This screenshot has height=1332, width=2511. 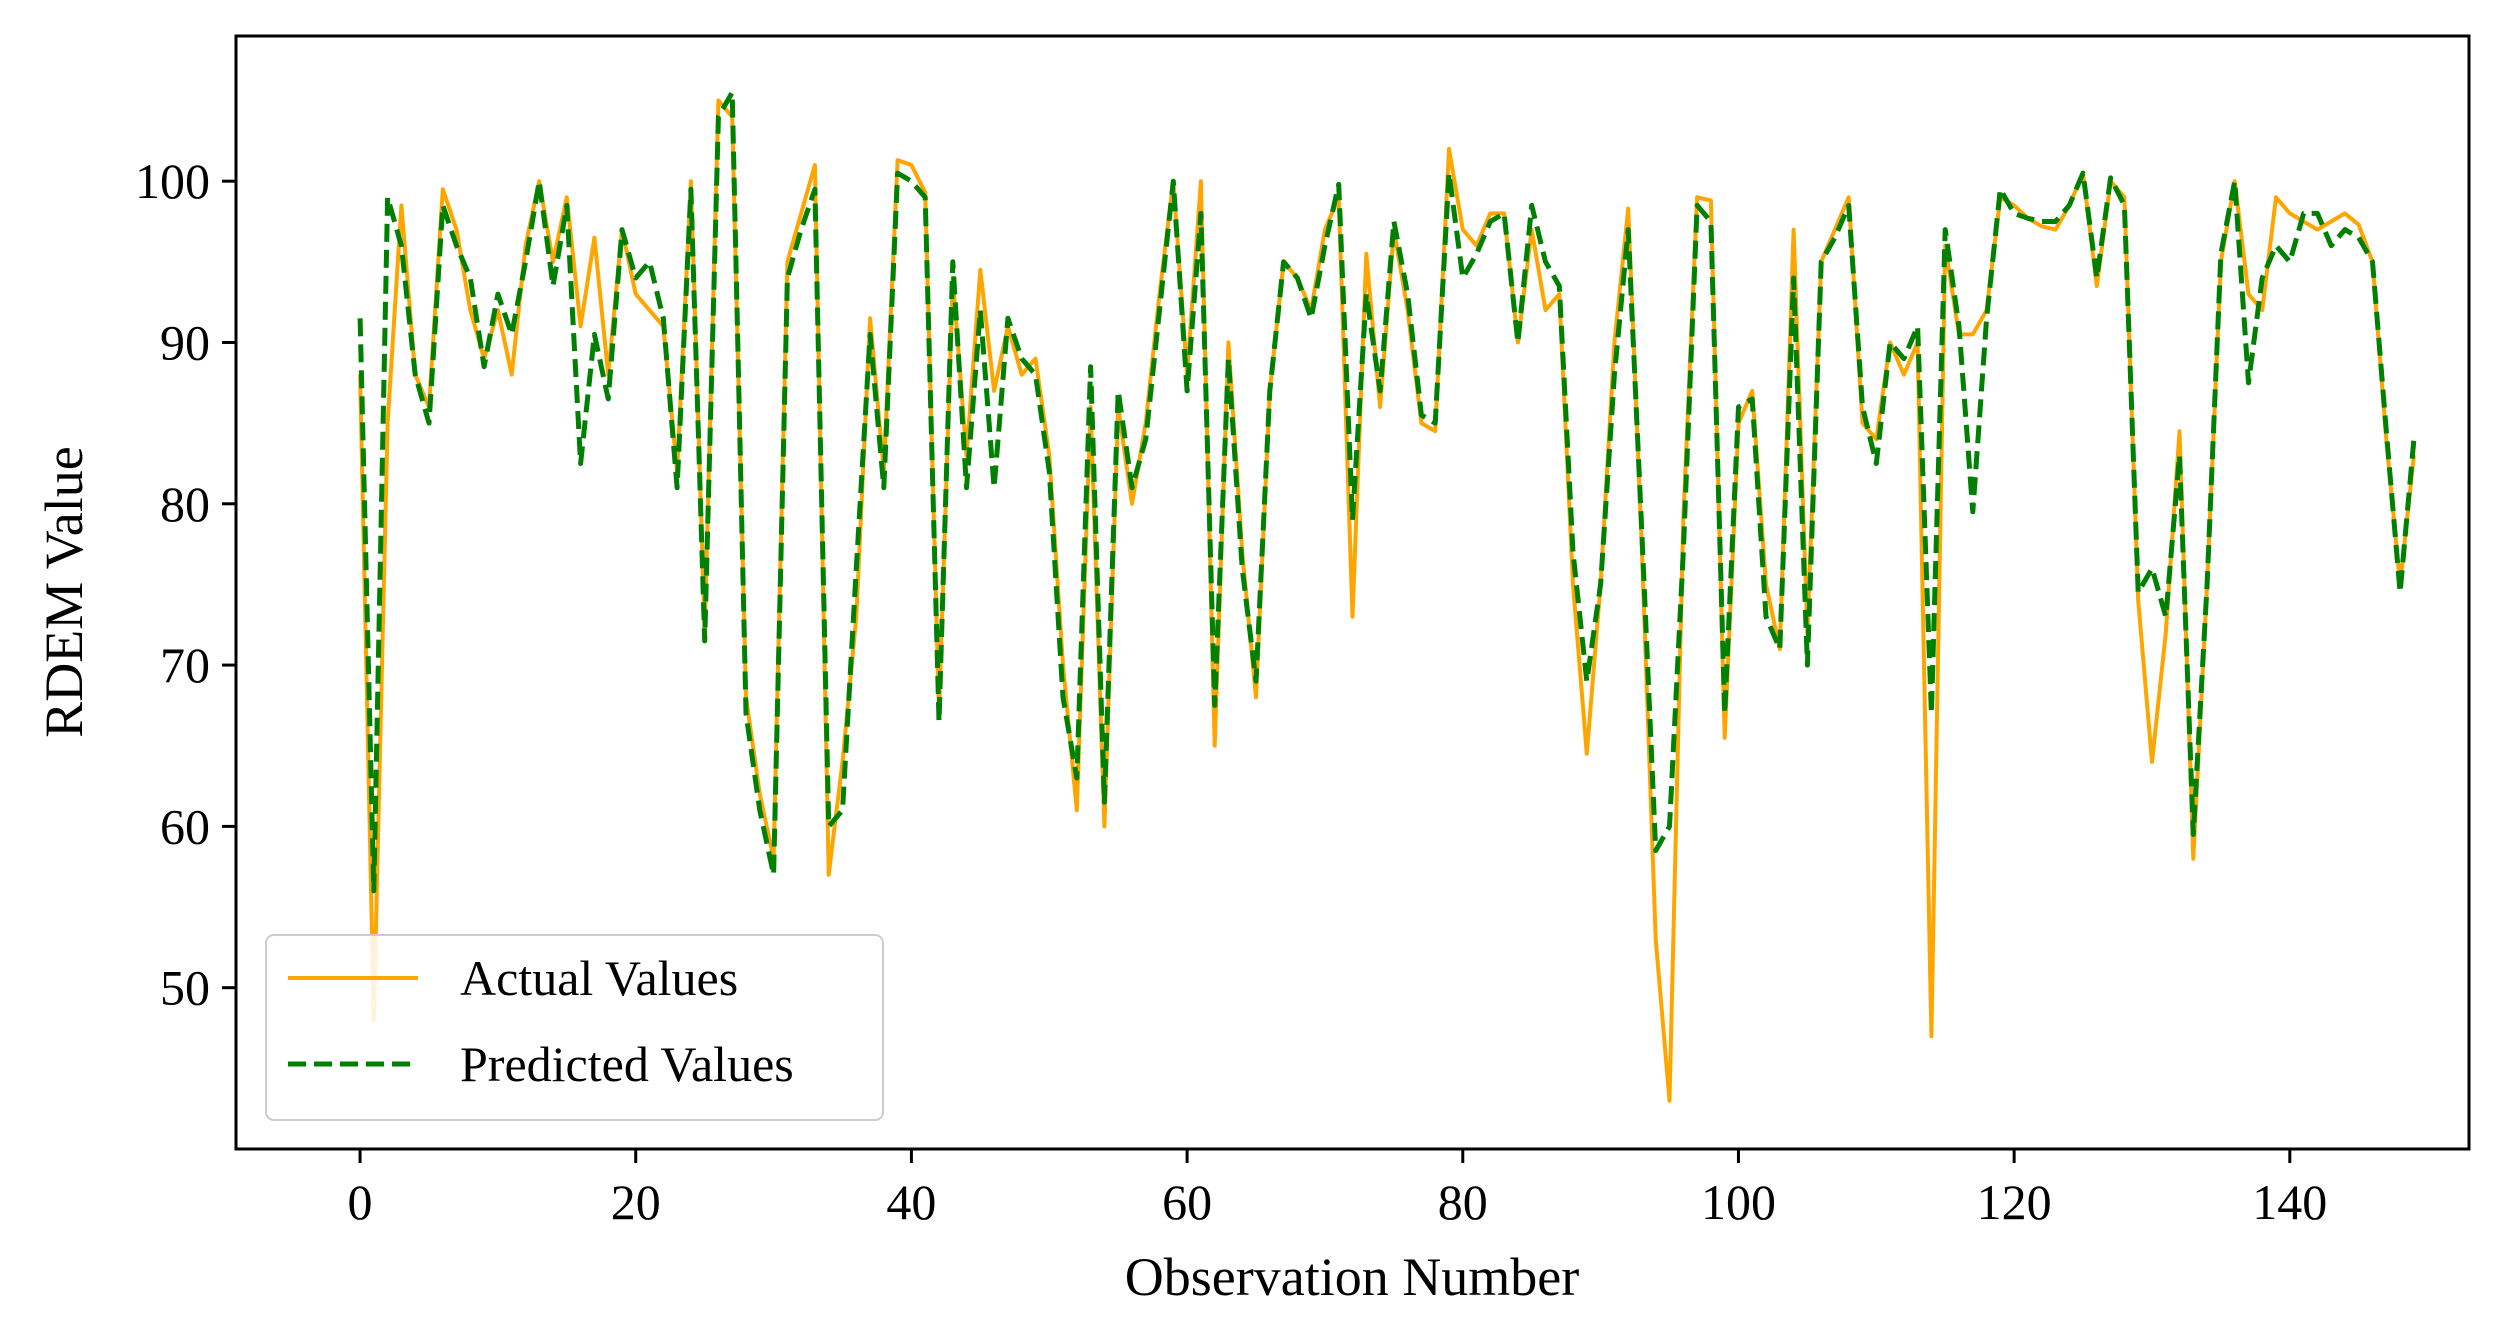 What do you see at coordinates (185, 342) in the screenshot?
I see `y-tick-label: 90` at bounding box center [185, 342].